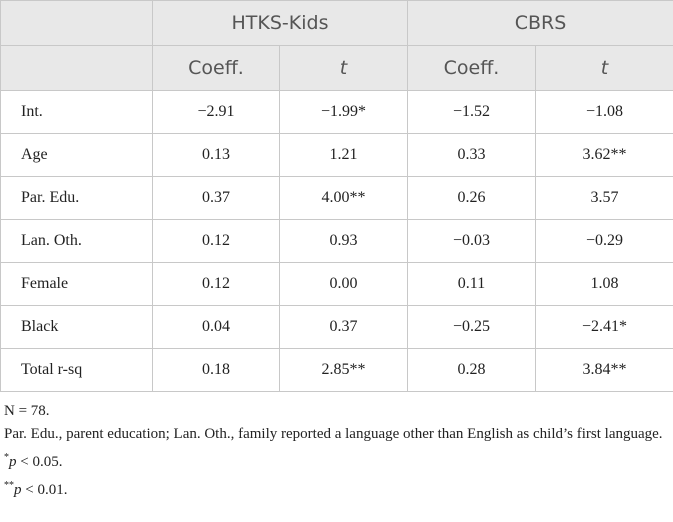  What do you see at coordinates (76, 198) in the screenshot?
I see `row-label: Par. Edu.` at bounding box center [76, 198].